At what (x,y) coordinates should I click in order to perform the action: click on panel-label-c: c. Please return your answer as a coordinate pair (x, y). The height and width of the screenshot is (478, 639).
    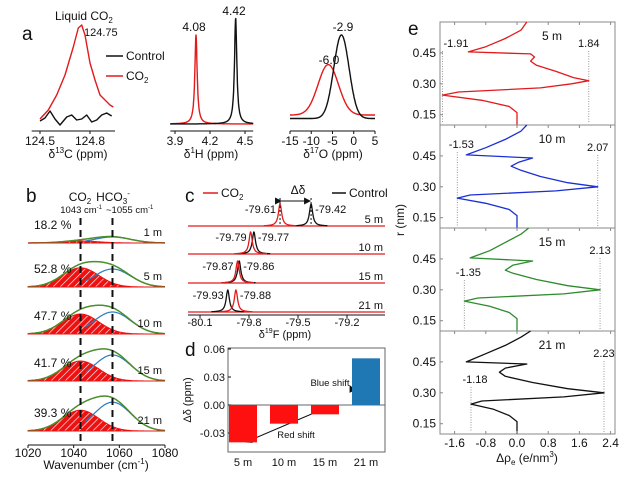
    Looking at the image, I should click on (190, 196).